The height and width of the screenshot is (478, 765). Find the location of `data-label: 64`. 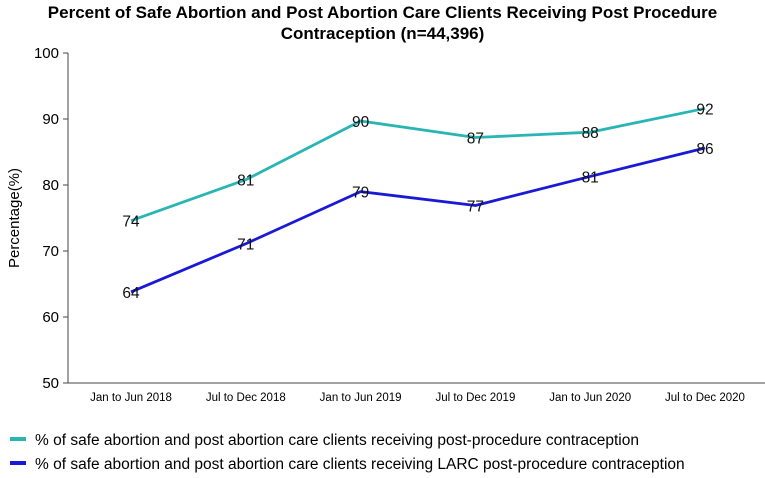

data-label: 64 is located at coordinates (131, 293).